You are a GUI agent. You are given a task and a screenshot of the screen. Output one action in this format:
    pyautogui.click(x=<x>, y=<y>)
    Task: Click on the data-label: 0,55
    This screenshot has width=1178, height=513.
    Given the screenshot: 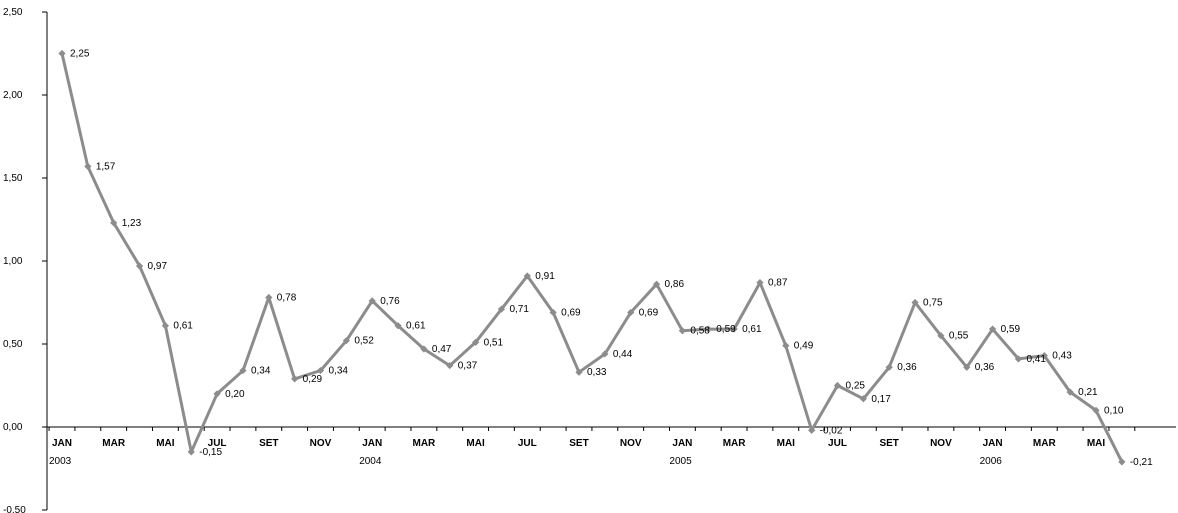 What is the action you would take?
    pyautogui.click(x=959, y=336)
    